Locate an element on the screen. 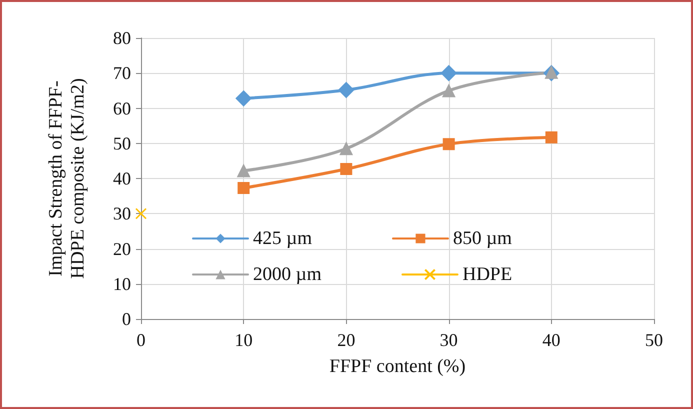  x-tick-label: 20 is located at coordinates (346, 340).